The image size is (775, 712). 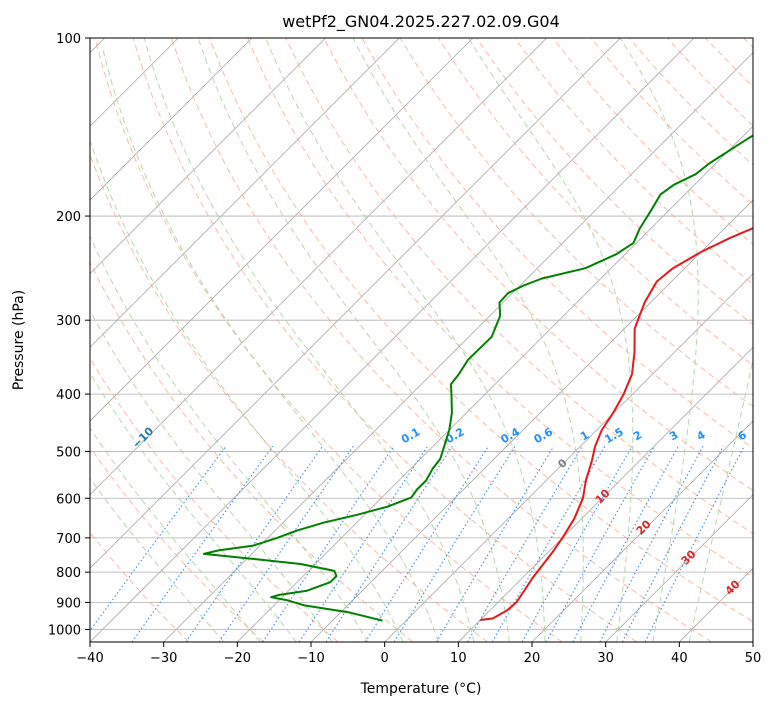 I want to click on y-tick-label: 1000, so click(x=64, y=630).